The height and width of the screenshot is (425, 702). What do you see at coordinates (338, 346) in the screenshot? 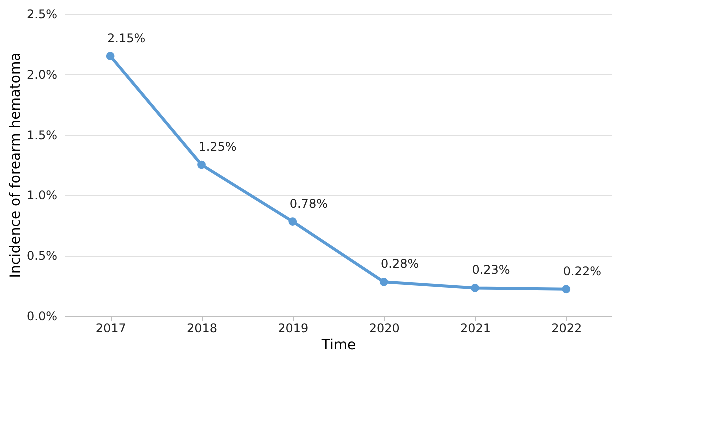
I see `x-axis-title: Time` at bounding box center [338, 346].